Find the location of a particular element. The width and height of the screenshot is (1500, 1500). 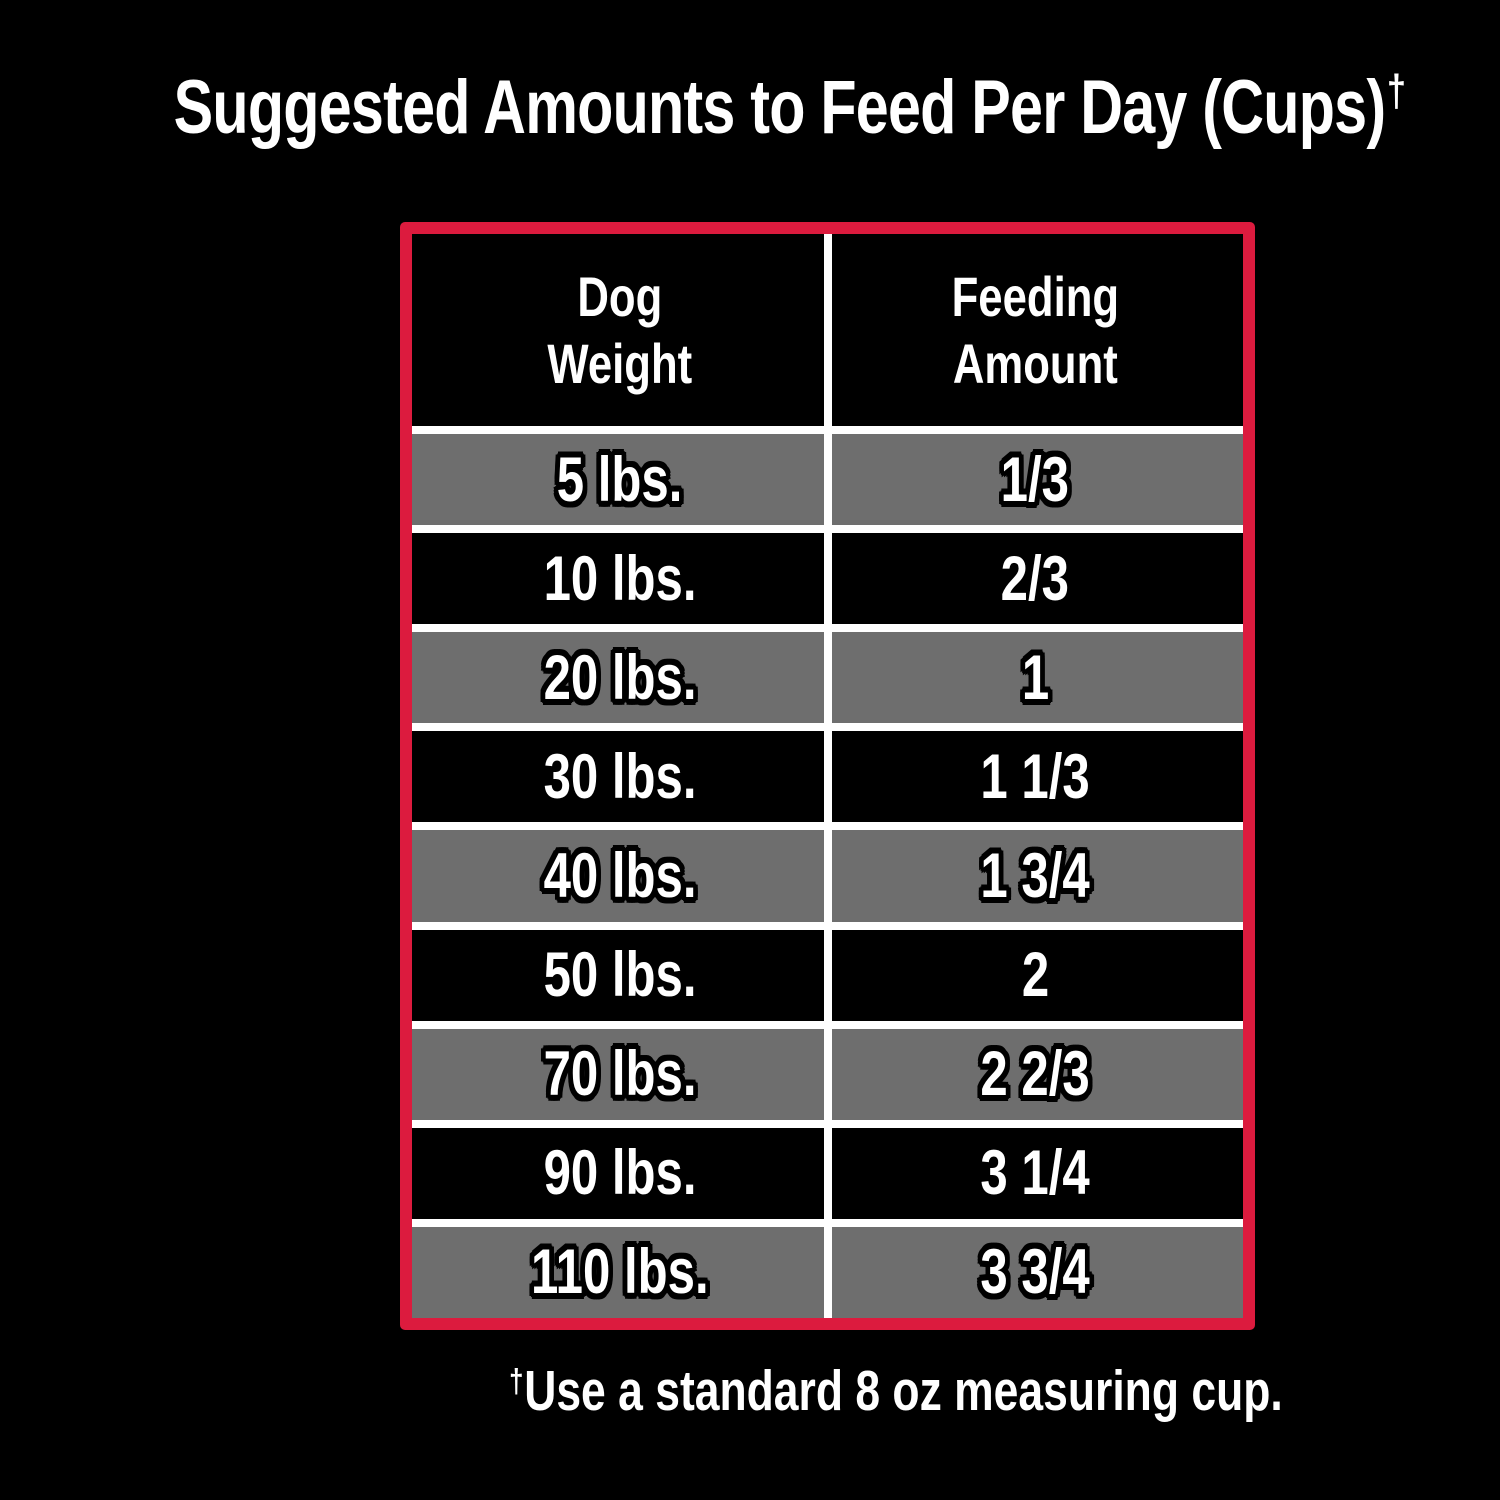

table-row: 10 lbs. 2/3 is located at coordinates (828, 579).